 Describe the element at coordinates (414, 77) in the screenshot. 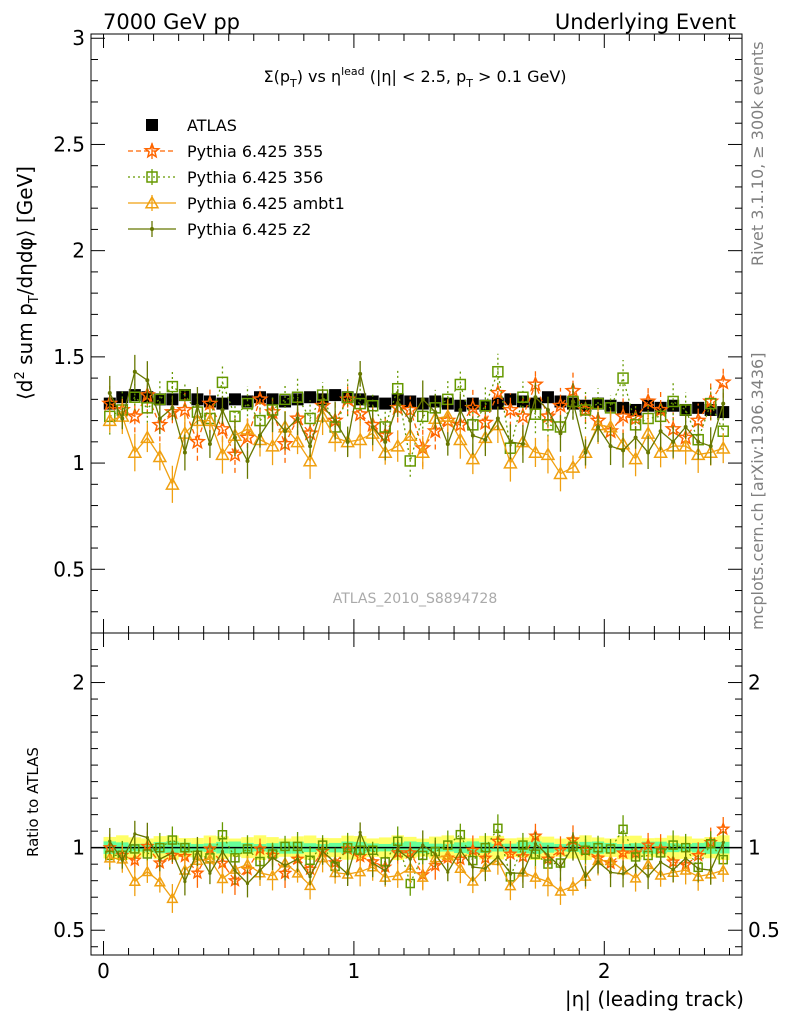

I see `plot-title: Σ(pT) vs ηlead (|η| < 2.5, pT > 0.1 GeV)` at that location.